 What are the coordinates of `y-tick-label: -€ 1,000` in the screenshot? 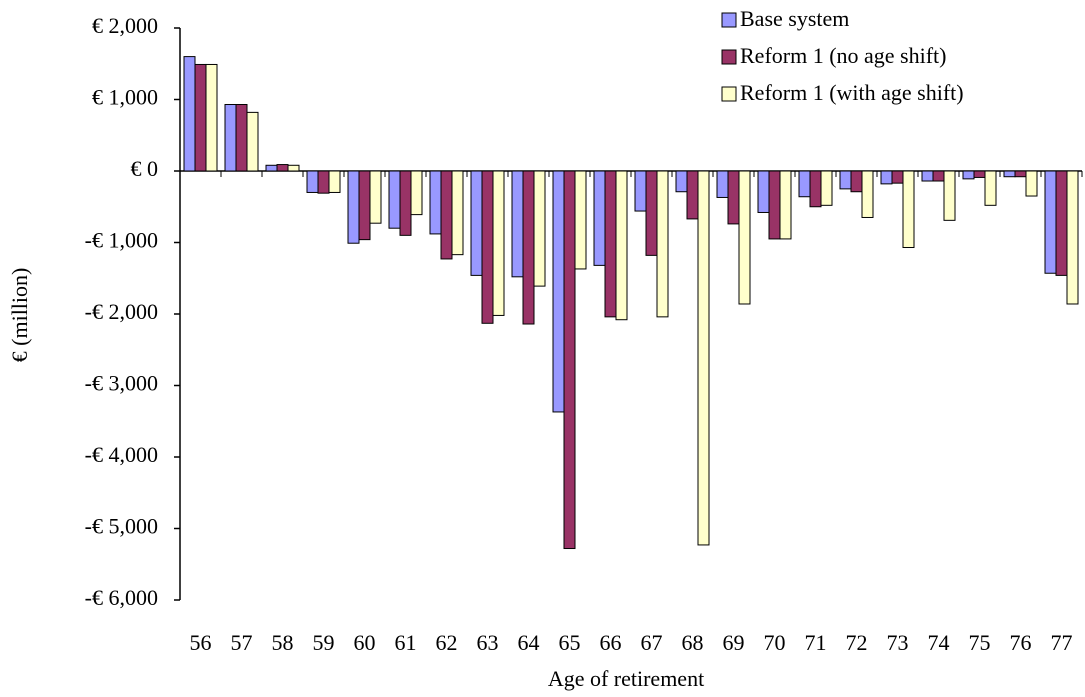 It's located at (121, 240).